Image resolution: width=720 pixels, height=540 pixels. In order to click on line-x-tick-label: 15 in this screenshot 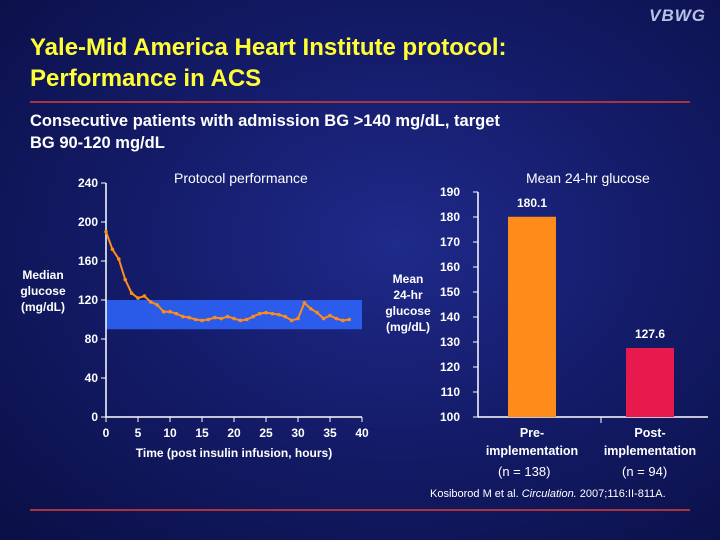, I will do `click(202, 433)`.